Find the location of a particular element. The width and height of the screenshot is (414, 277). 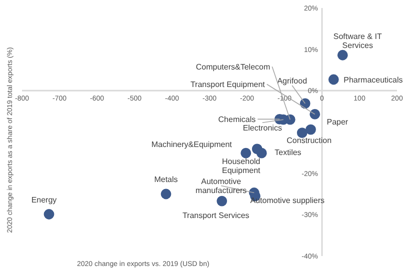

data-label: Agrifood is located at coordinates (292, 81).